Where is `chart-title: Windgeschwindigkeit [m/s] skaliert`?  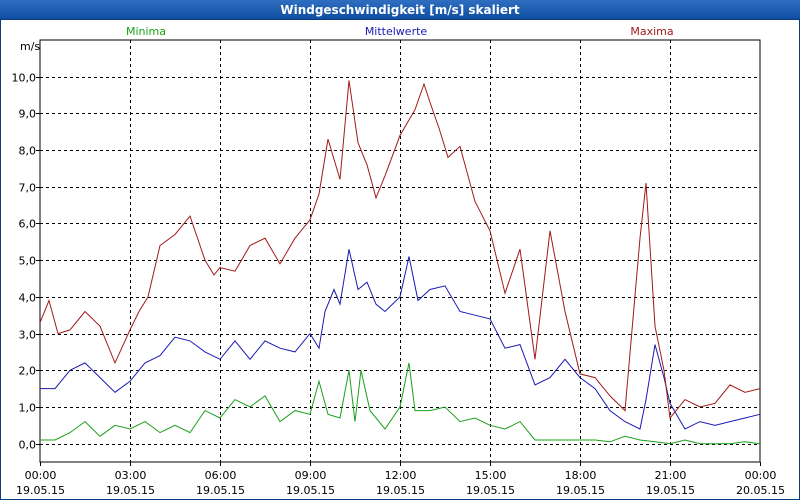
chart-title: Windgeschwindigkeit [m/s] skaliert is located at coordinates (400, 9).